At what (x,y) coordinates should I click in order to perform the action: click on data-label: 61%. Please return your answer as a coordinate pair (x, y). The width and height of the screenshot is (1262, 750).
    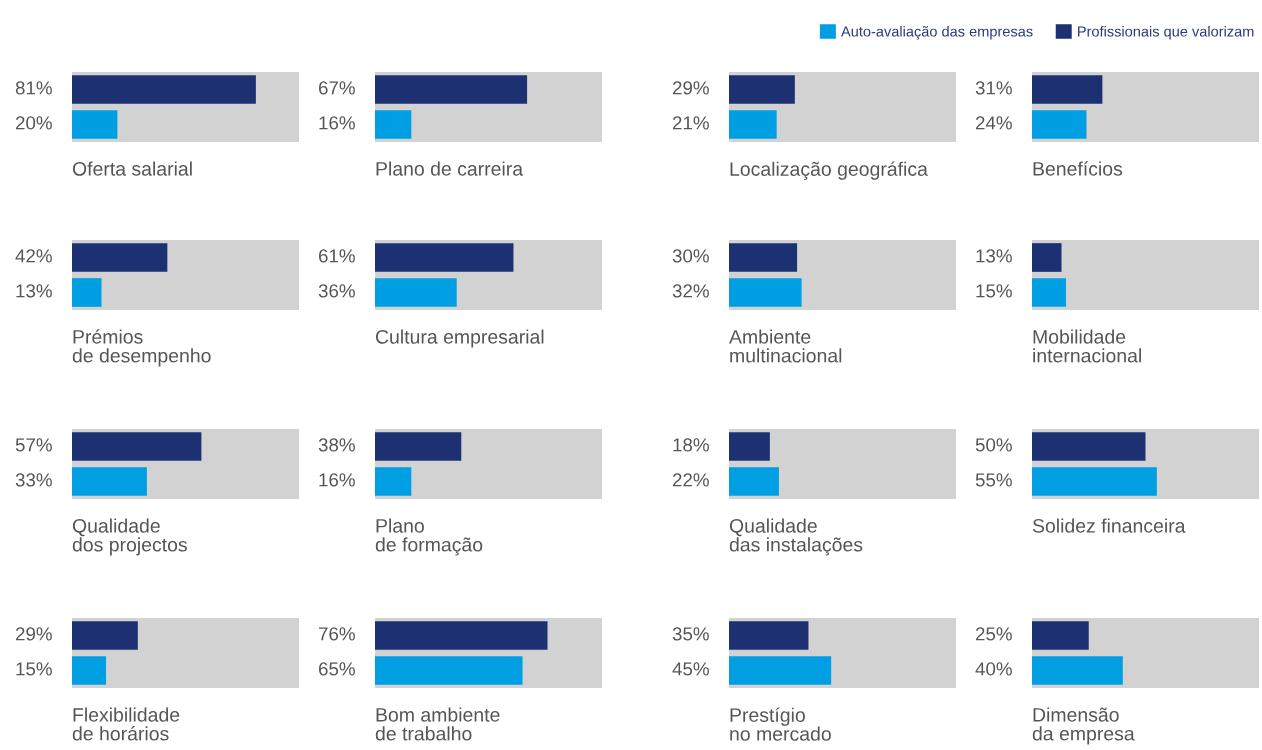
    Looking at the image, I should click on (336, 256).